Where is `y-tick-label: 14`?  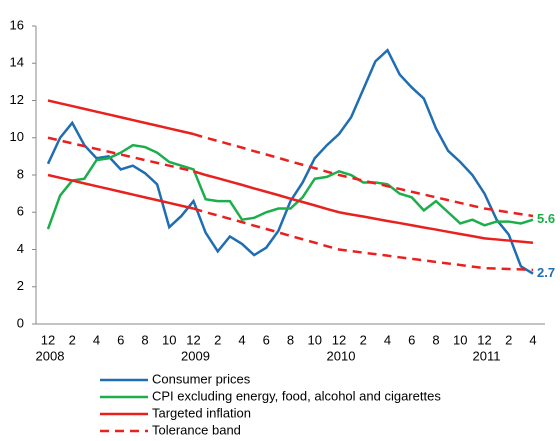 y-tick-label: 14 is located at coordinates (17, 62).